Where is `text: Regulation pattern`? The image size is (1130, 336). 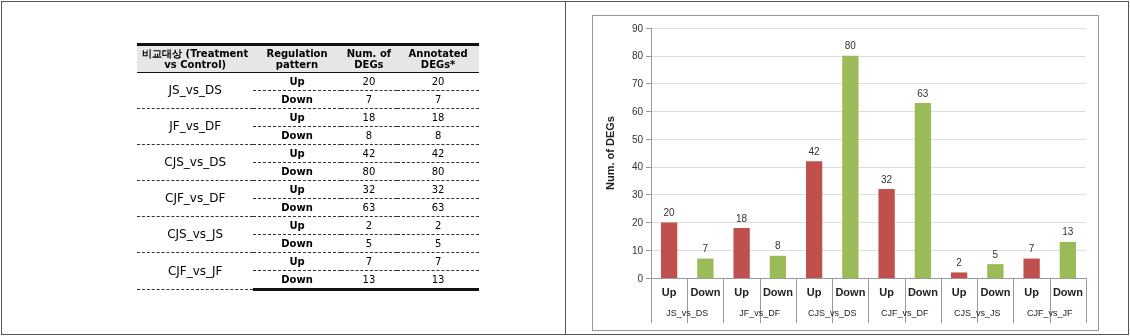
text: Regulation pattern is located at coordinates (297, 58).